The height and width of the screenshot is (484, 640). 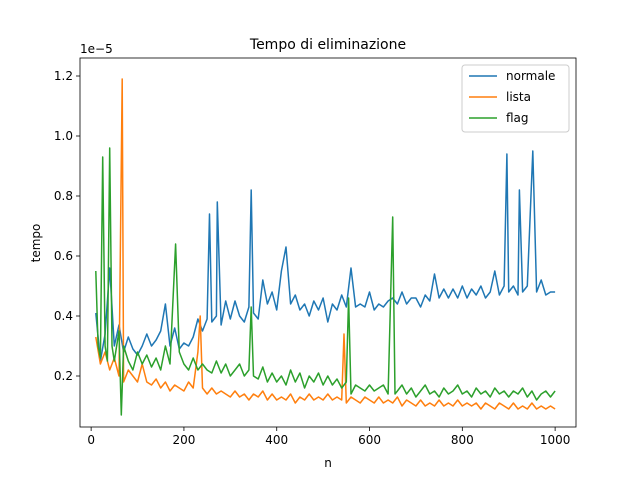 What do you see at coordinates (555, 440) in the screenshot?
I see `x-tick-label: 1000` at bounding box center [555, 440].